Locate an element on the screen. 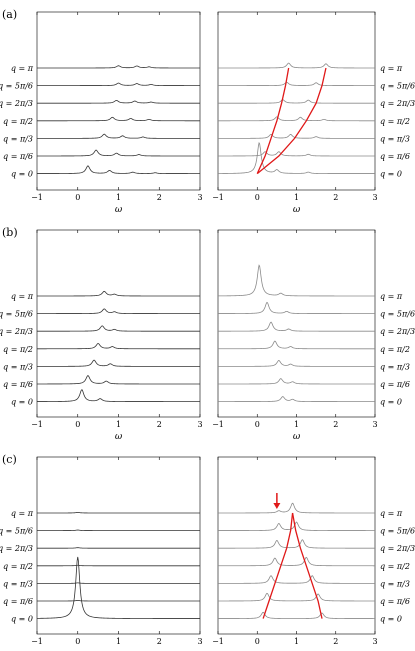 This screenshot has width=415, height=651. q-label-left: q = 5π/6 is located at coordinates (16, 531).